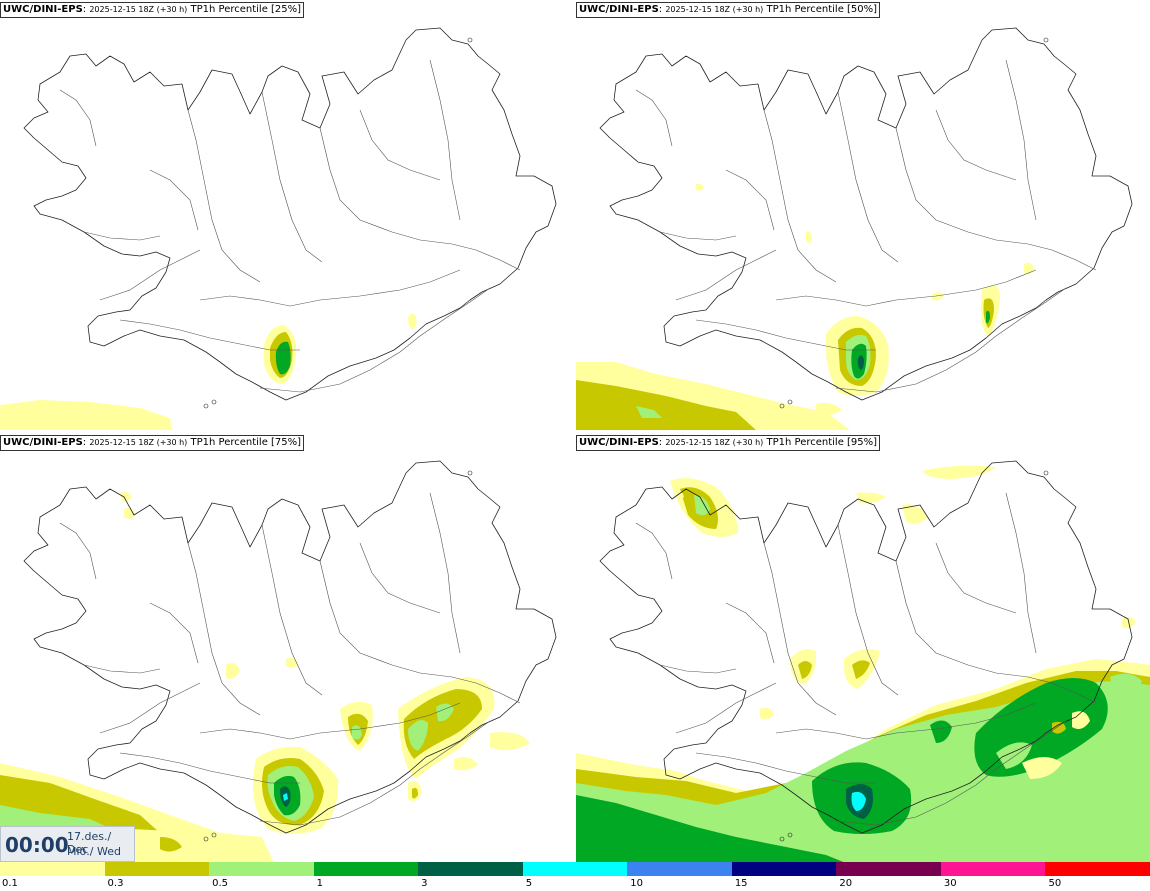 This screenshot has width=1150, height=891. What do you see at coordinates (741, 883) in the screenshot?
I see `colorbar-label: 15` at bounding box center [741, 883].